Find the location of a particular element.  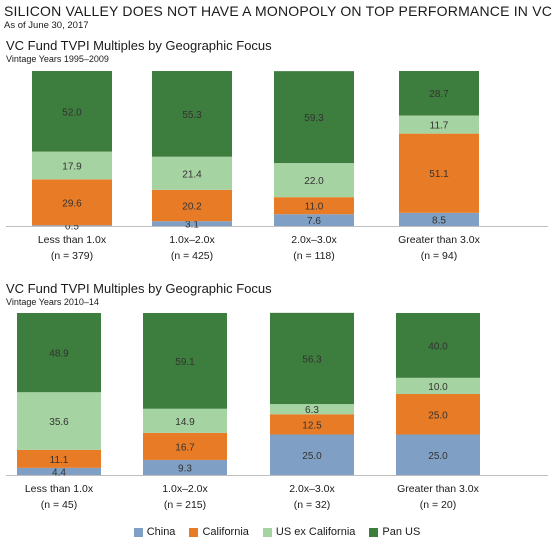

chart1-label-california-1: 20.2 is located at coordinates (192, 207).